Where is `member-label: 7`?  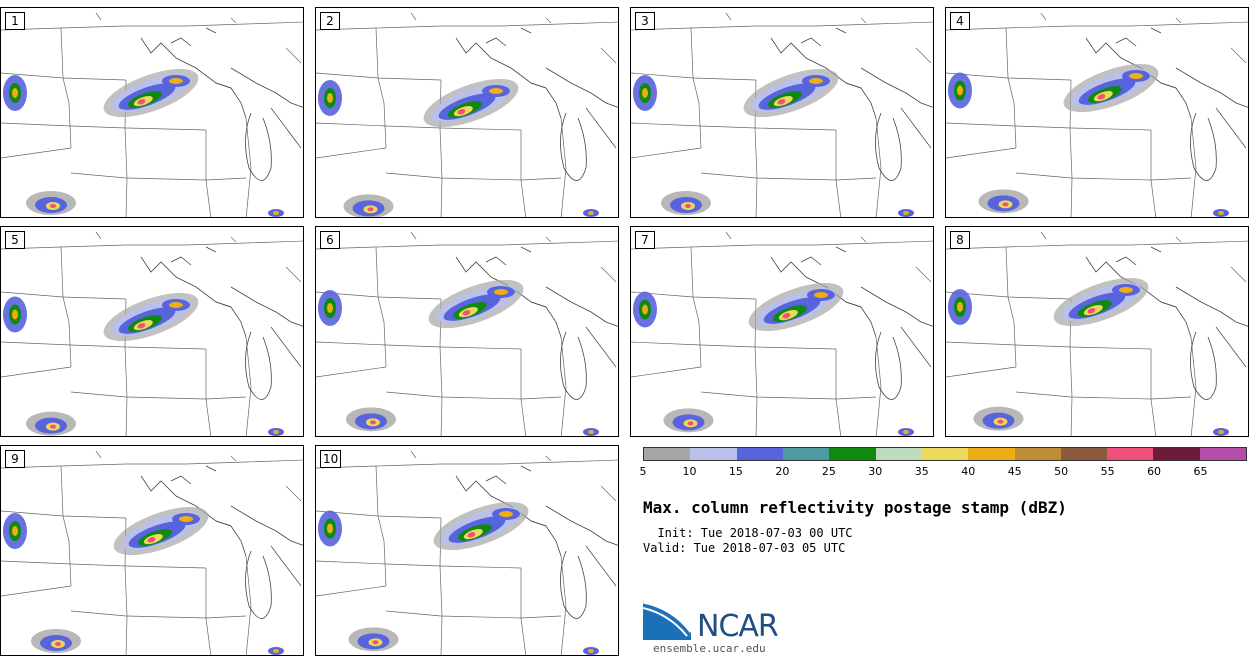
member-label: 7 is located at coordinates (645, 240).